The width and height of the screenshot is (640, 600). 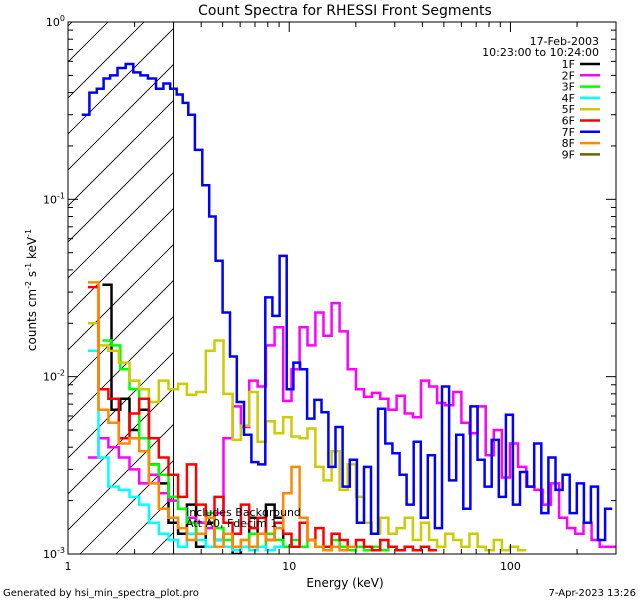 I want to click on legend-label-1F: 1F, so click(x=568, y=64).